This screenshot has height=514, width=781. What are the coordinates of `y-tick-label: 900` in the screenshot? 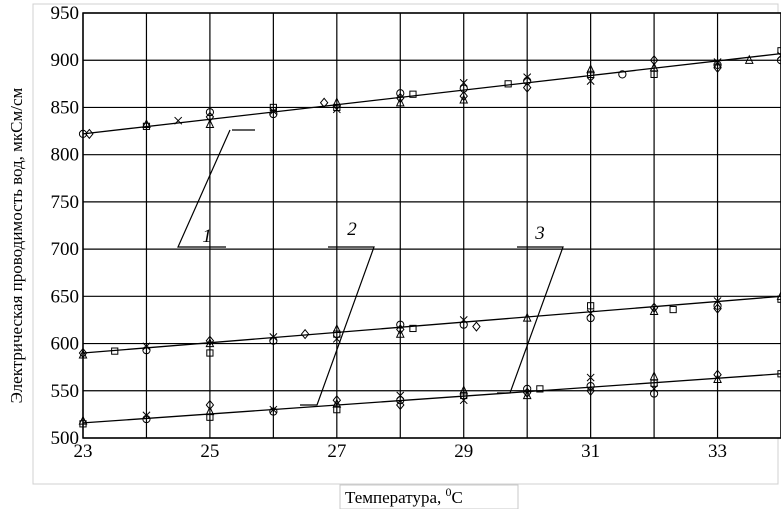 It's located at (65, 60).